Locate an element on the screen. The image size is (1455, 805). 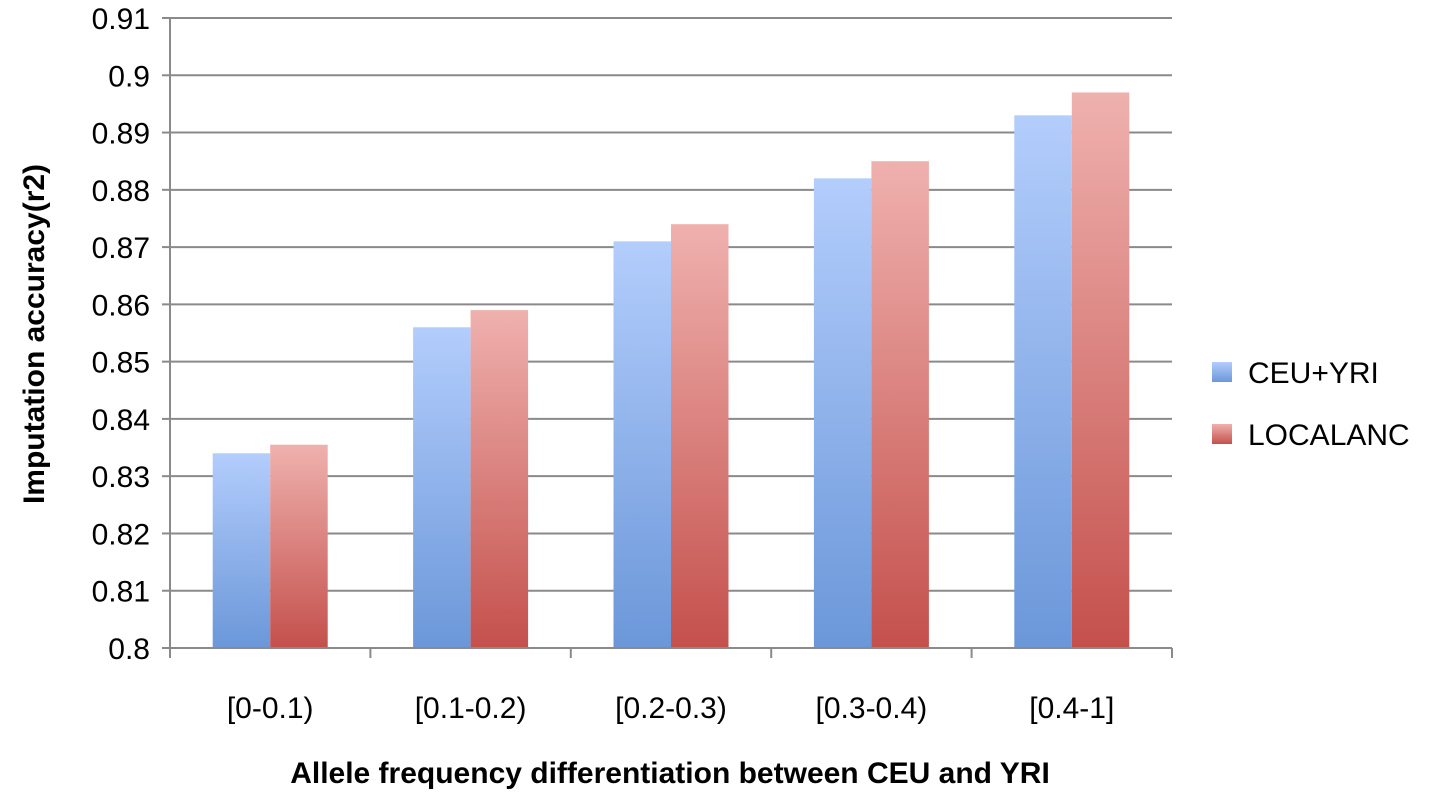
x-tick-label: [0.3-0.4) is located at coordinates (872, 708).